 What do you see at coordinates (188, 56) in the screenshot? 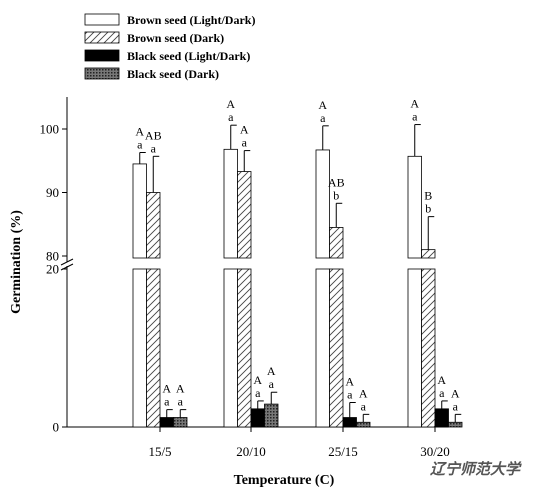
I see `legend-label: Black seed (Light/Dark)` at bounding box center [188, 56].